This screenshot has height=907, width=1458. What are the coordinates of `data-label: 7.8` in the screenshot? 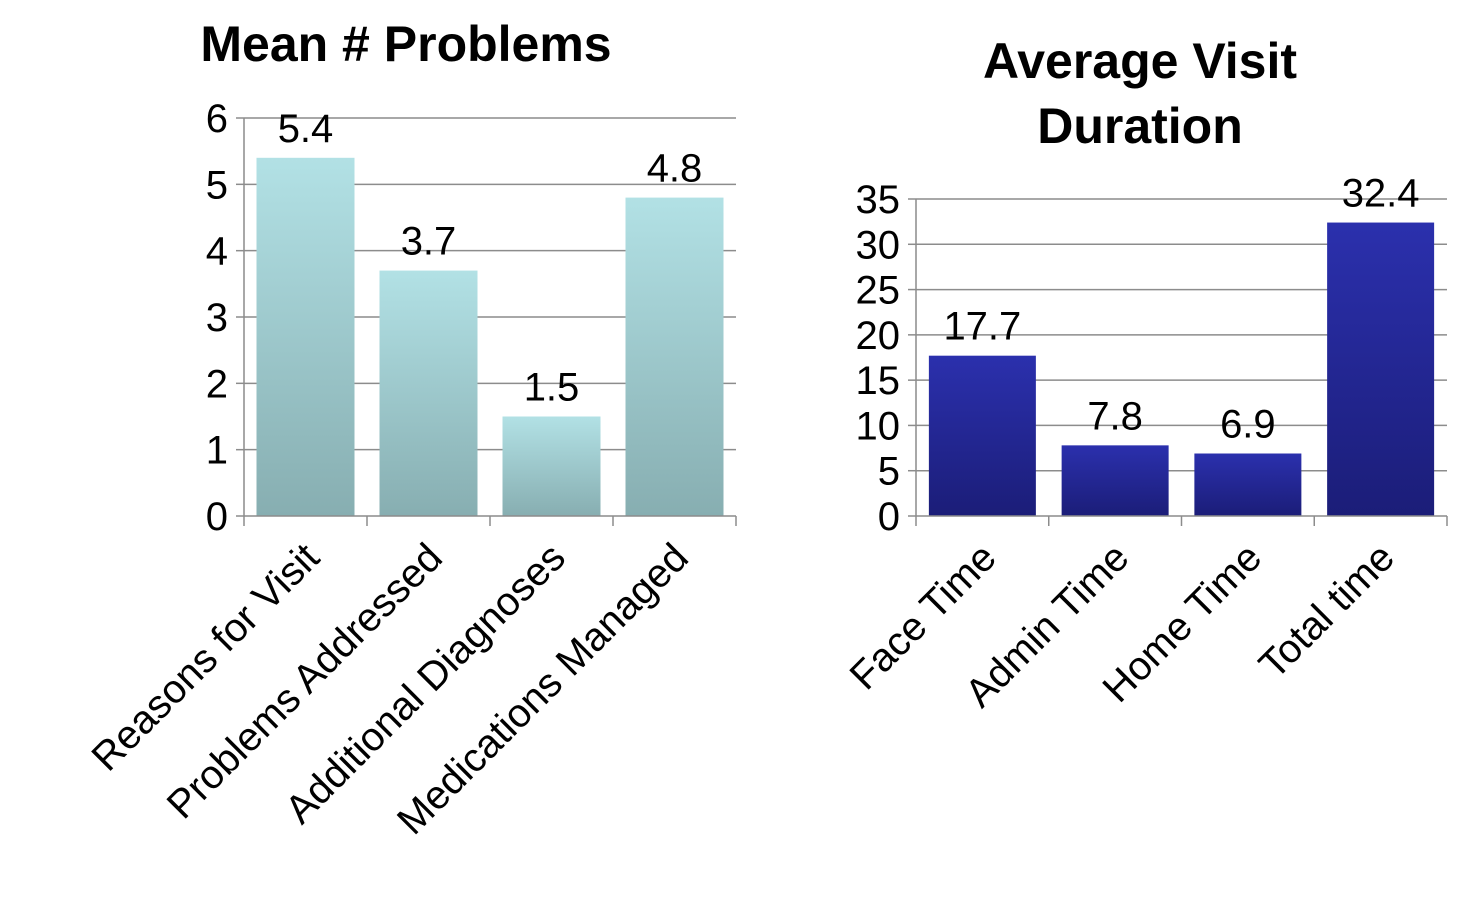 It's located at (1115, 416).